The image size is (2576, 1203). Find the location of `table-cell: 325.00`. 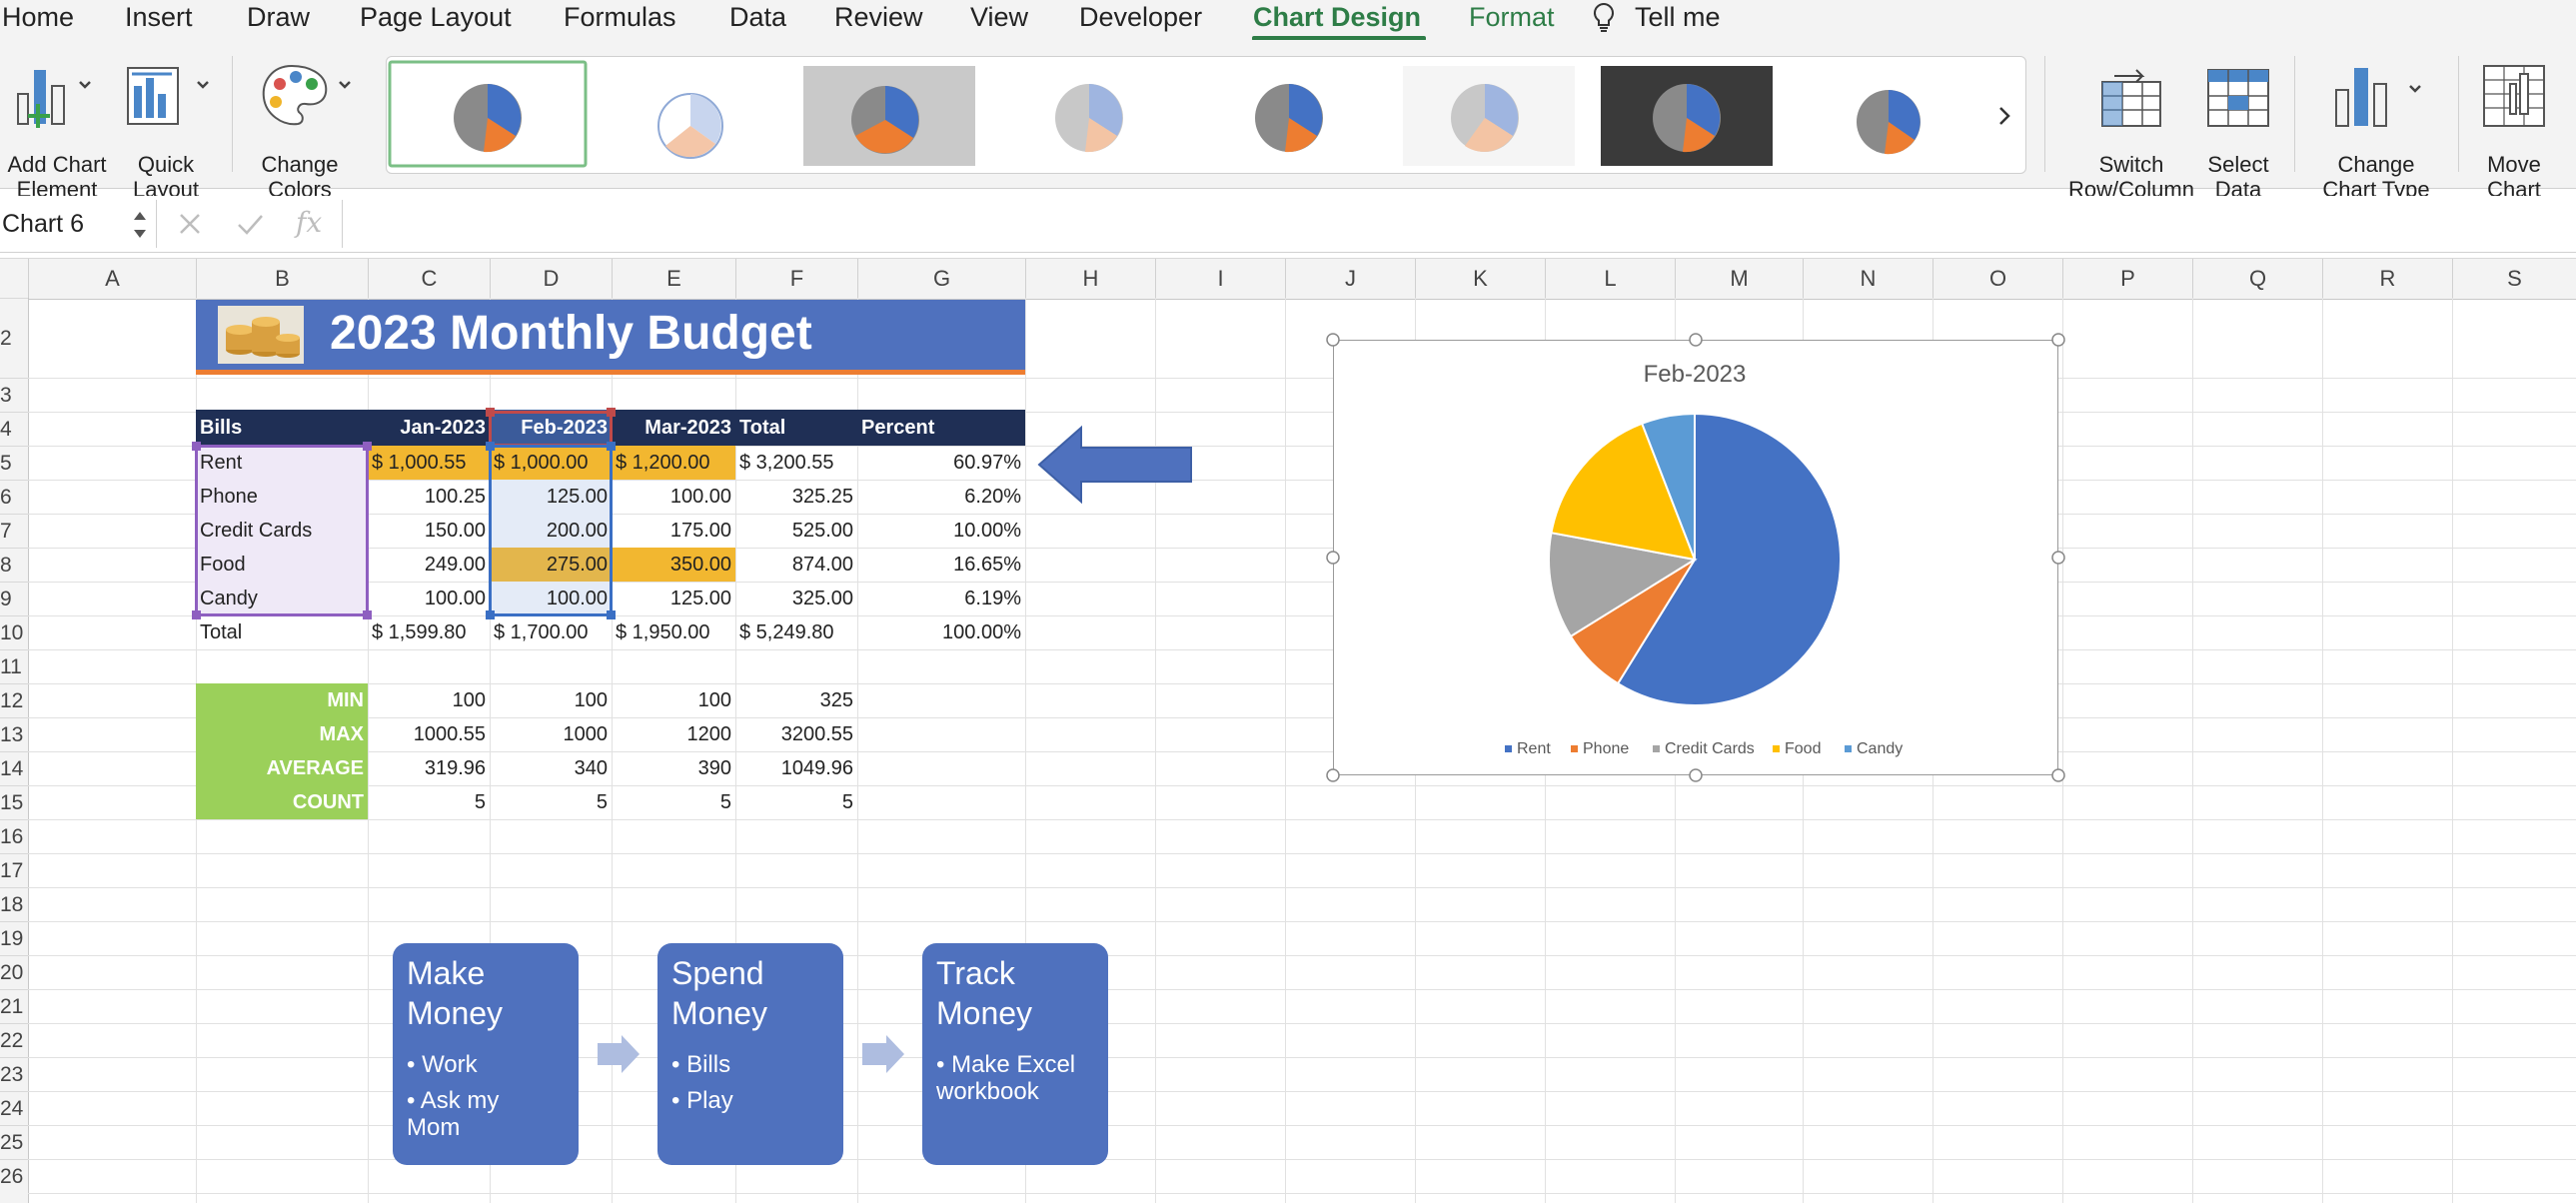

table-cell: 325.00 is located at coordinates (822, 598).